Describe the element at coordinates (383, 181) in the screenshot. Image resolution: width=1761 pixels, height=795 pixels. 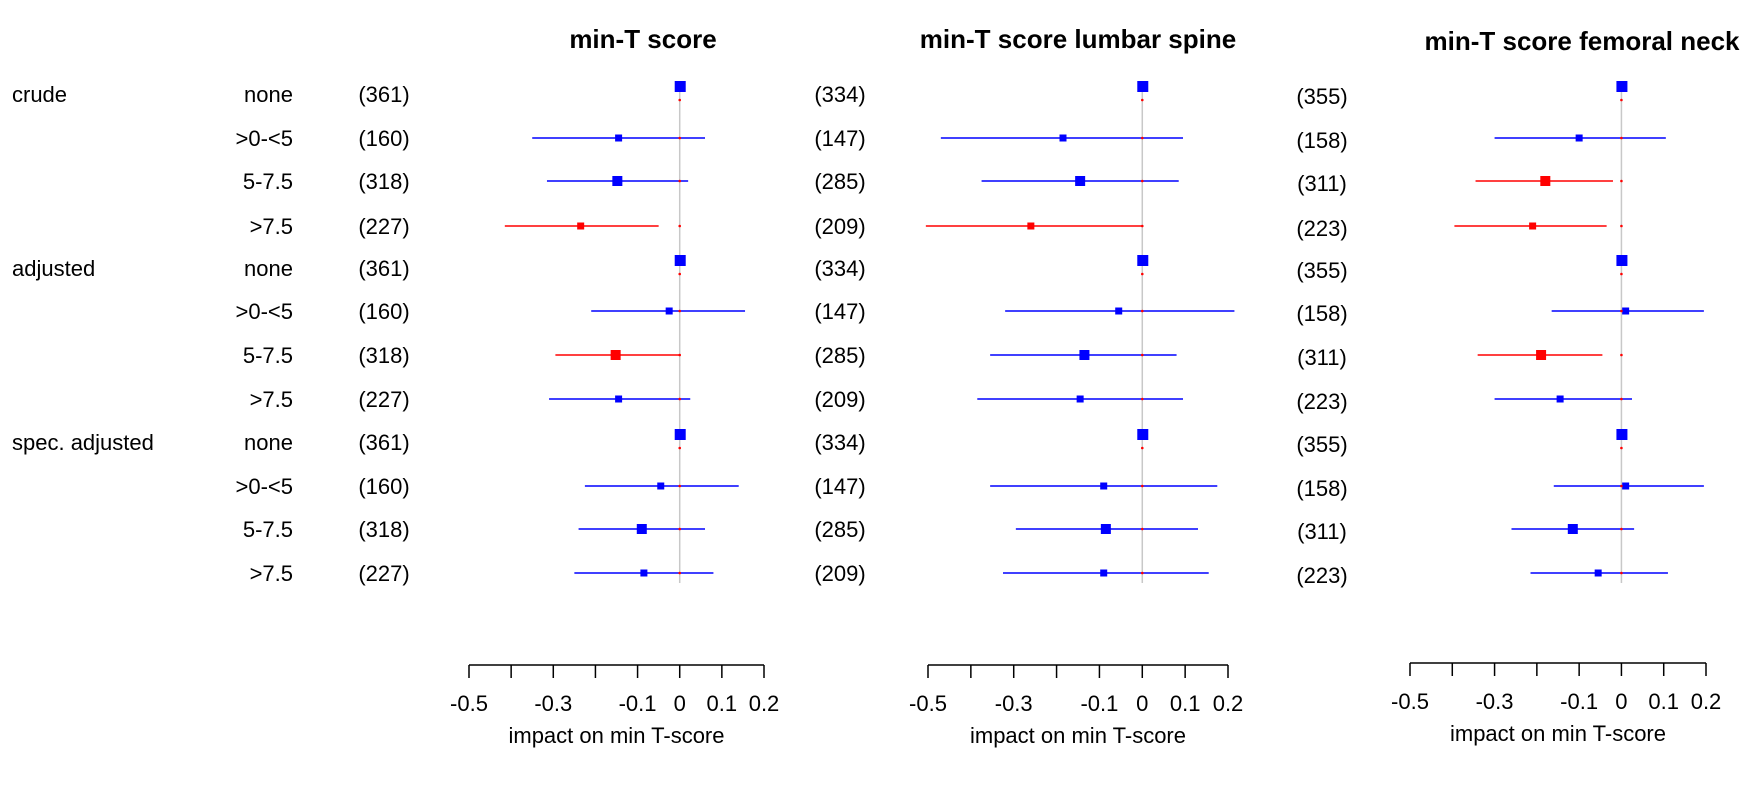
I see `sample-count: (318)` at that location.